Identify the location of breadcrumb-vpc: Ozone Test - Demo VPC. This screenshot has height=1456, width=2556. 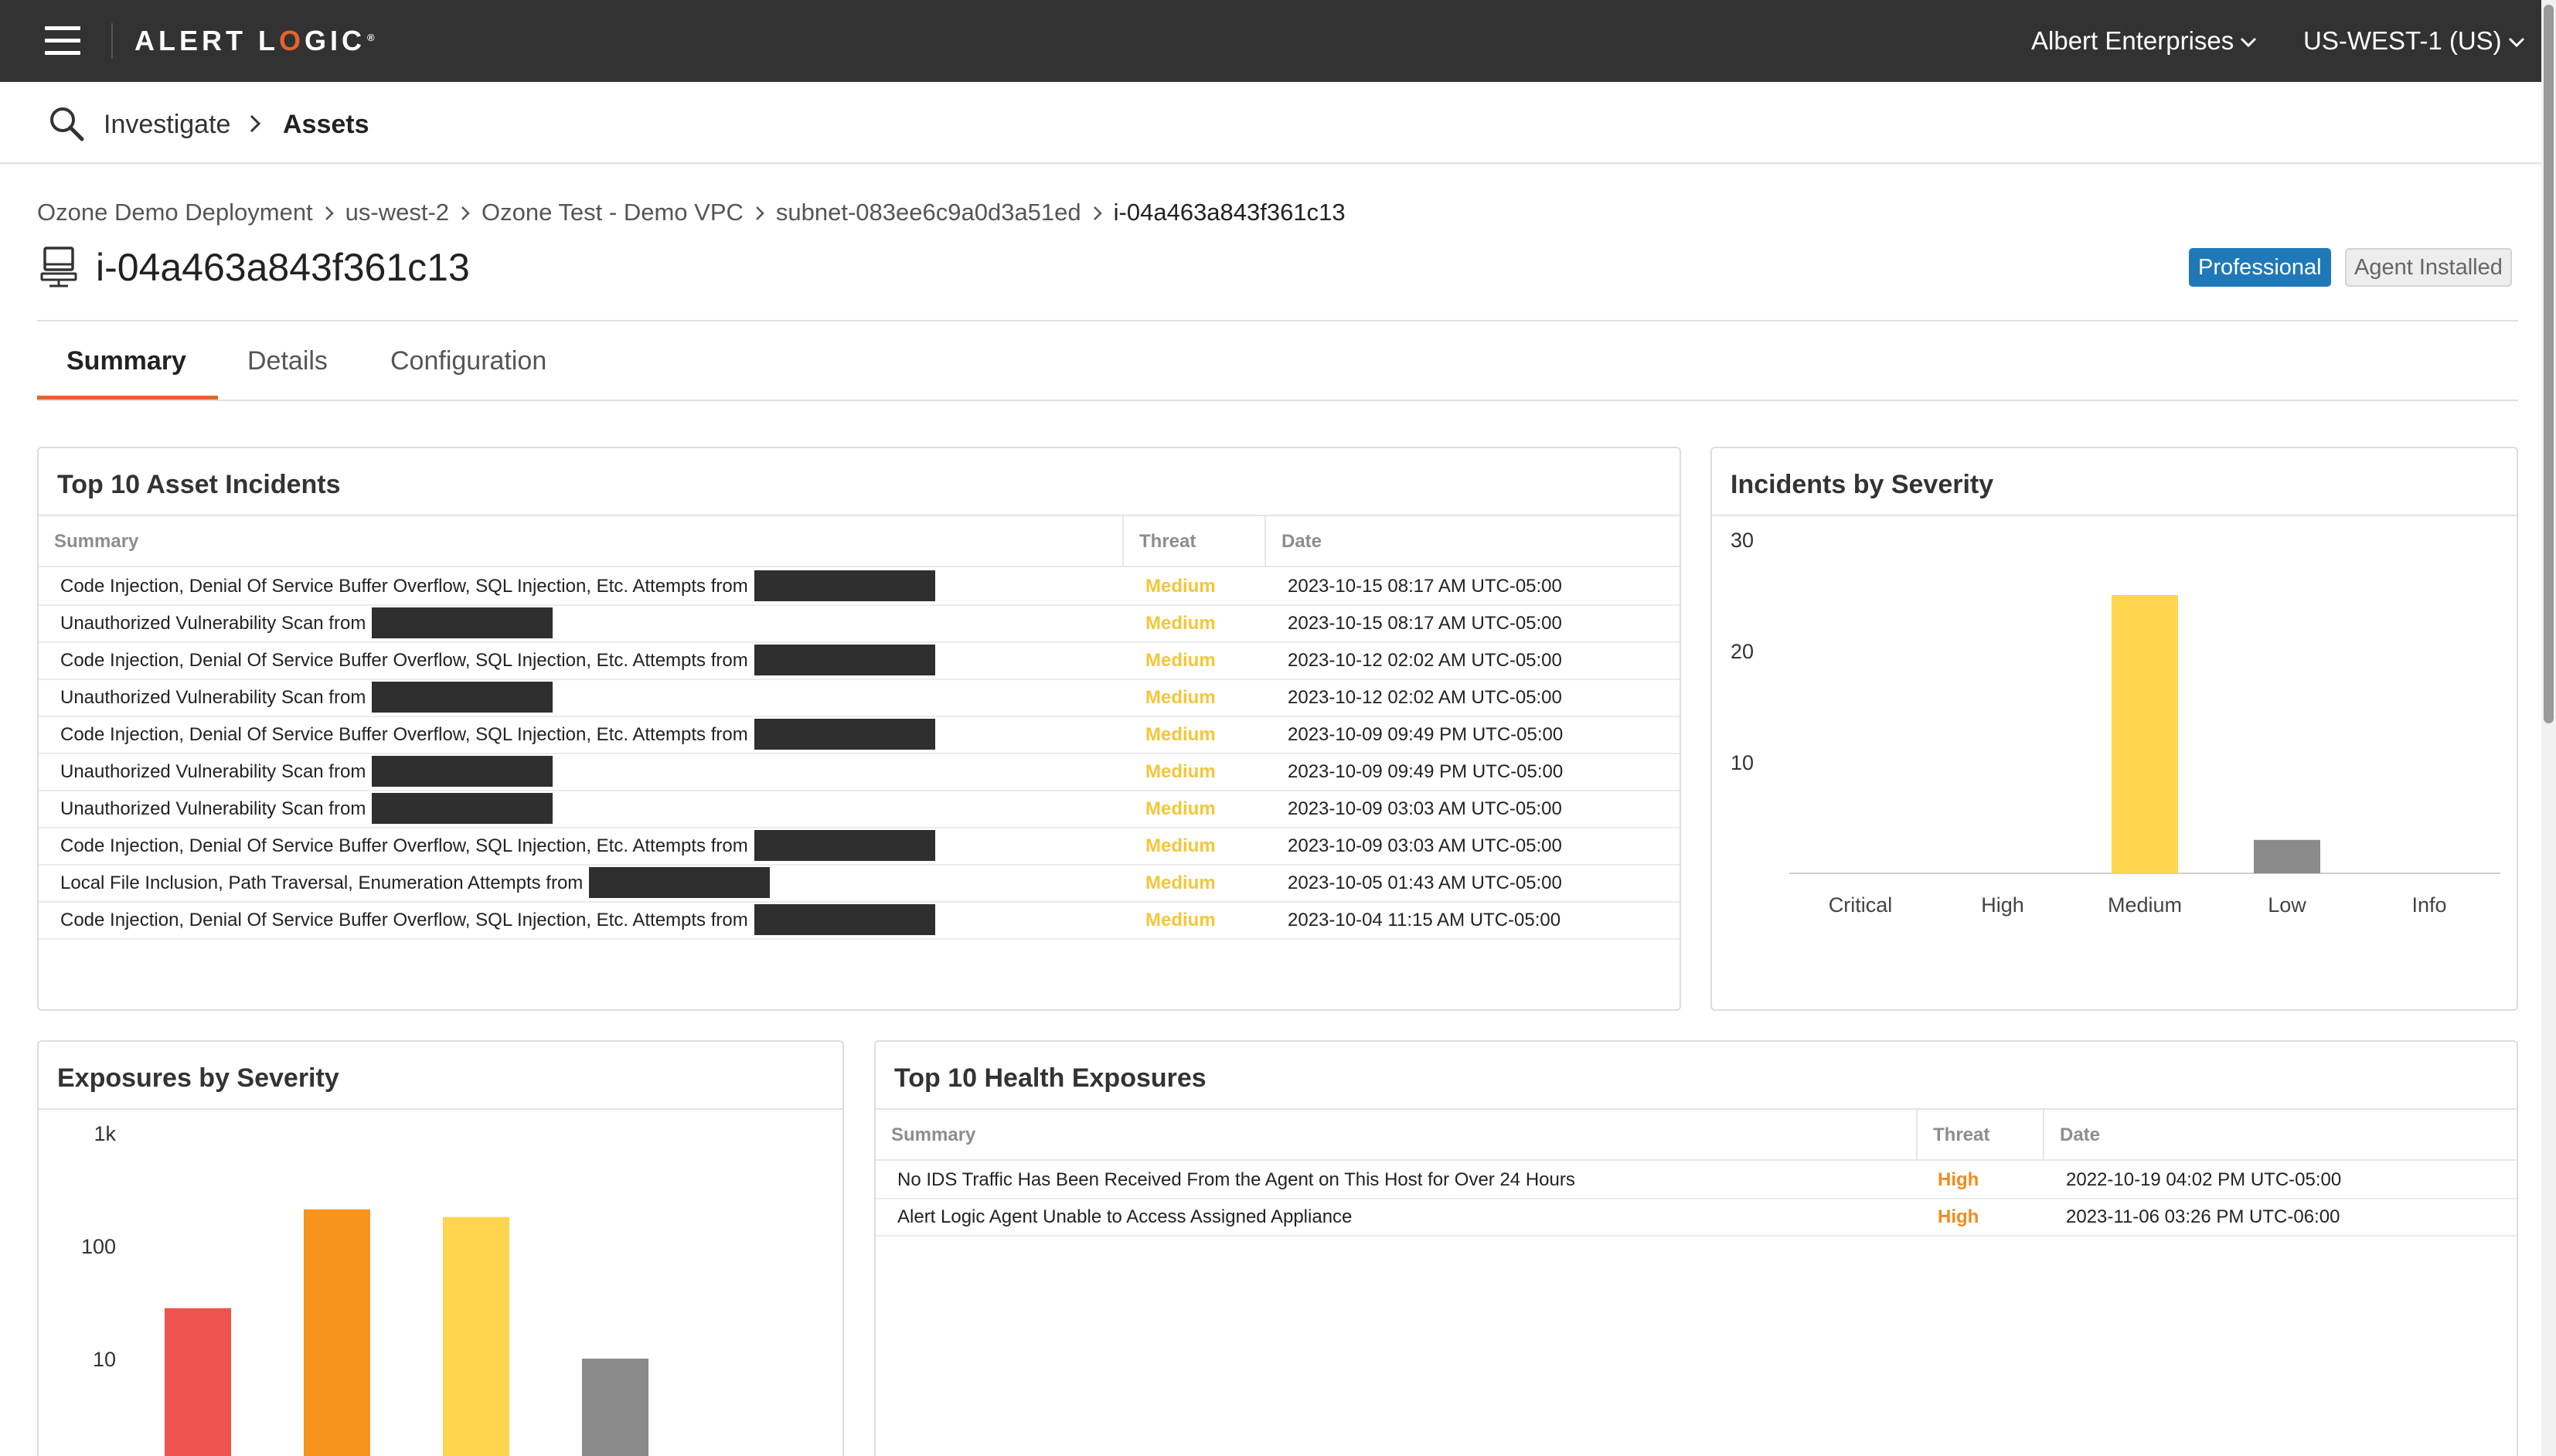
(613, 212).